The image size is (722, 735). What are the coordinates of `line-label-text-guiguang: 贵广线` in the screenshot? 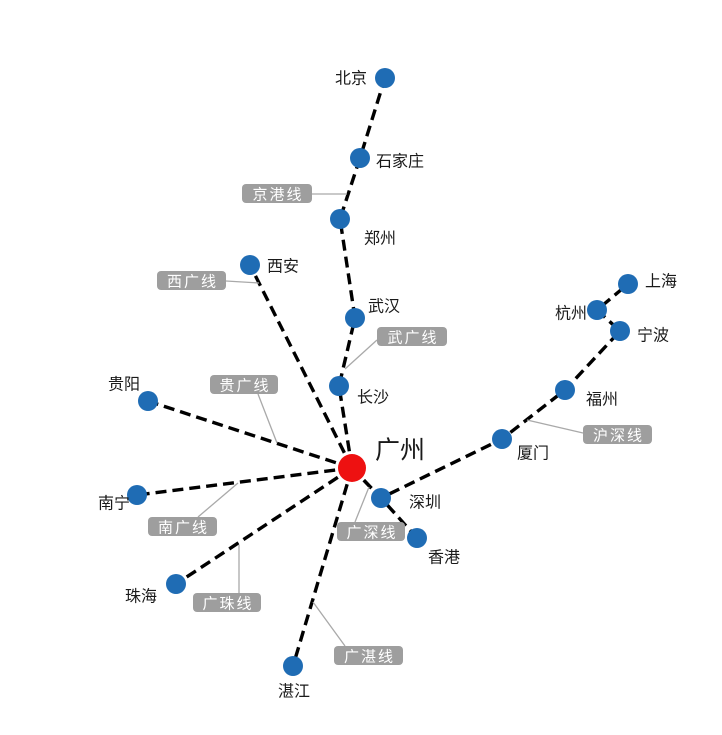 It's located at (244, 386).